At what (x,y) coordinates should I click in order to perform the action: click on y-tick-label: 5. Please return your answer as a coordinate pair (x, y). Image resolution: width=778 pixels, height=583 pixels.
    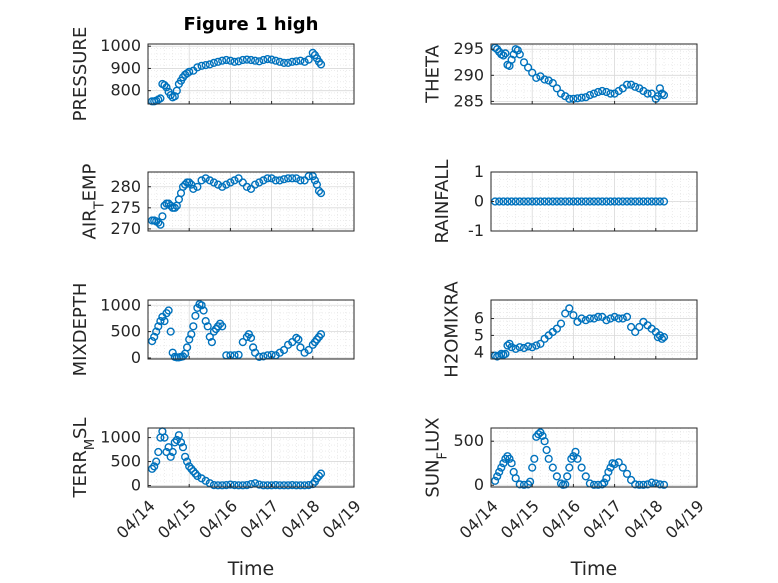
    Looking at the image, I should click on (479, 334).